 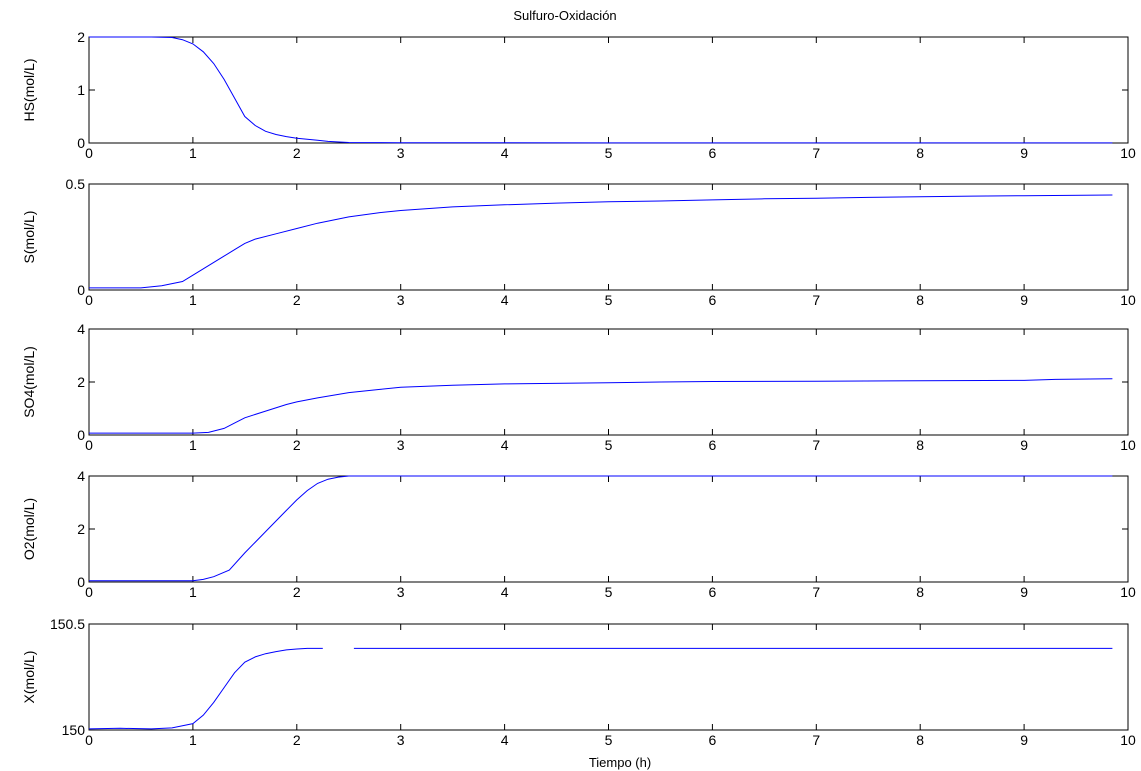 I want to click on y-axis-label: HS(mol/L), so click(x=29, y=89).